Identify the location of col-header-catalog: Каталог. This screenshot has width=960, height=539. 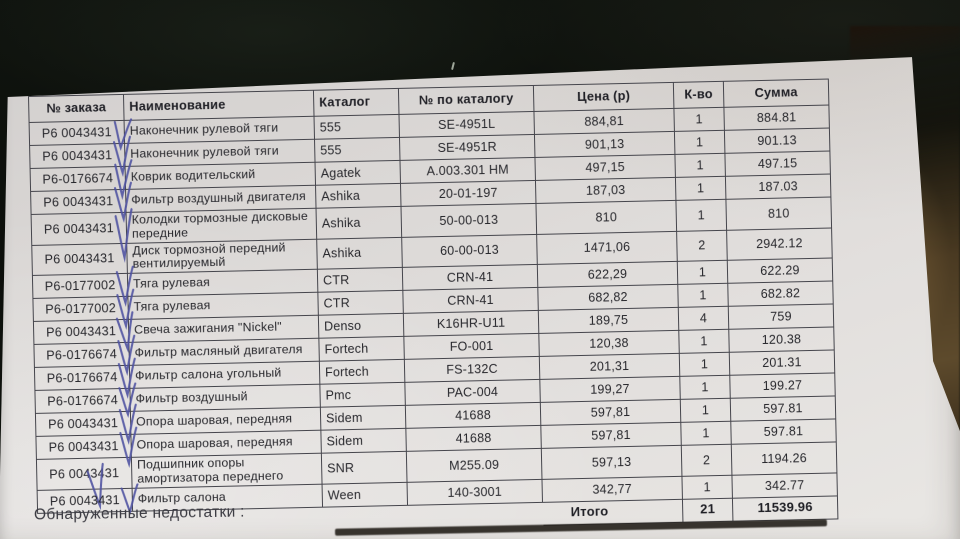
(356, 102).